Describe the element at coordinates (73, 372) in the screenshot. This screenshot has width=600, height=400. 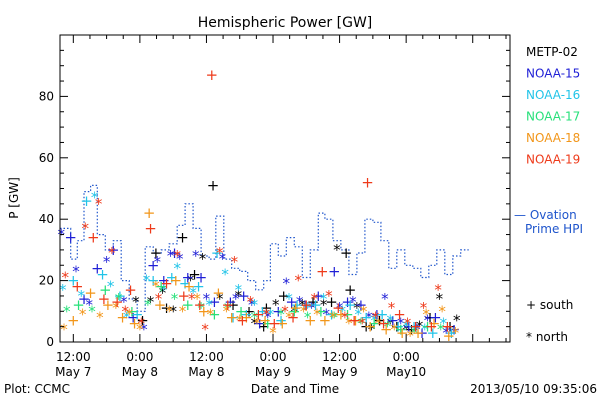
I see `x-tick-label-date: May 7` at that location.